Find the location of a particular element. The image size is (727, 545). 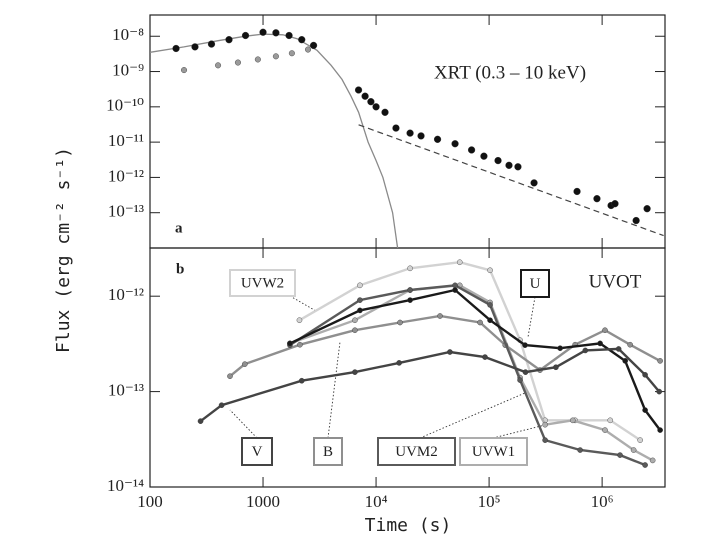

y-tick-label: 10⁻⁹ is located at coordinates (128, 69).